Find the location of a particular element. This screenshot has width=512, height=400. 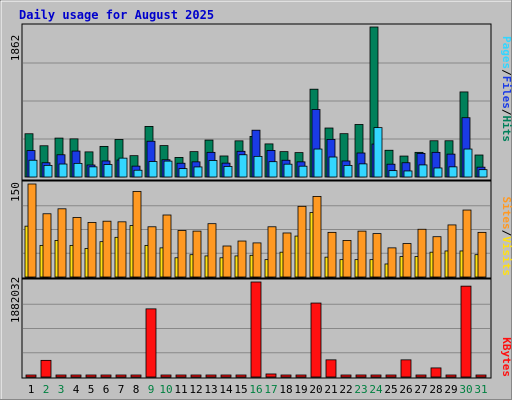

legend-kbytes-group: KBytes is located at coordinates (506, 357).